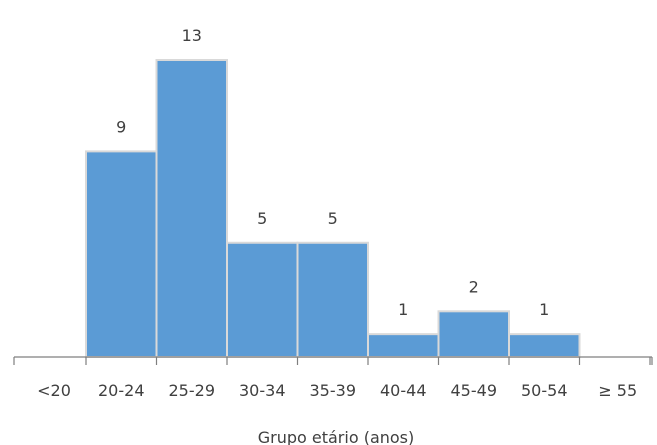 This screenshot has height=445, width=657. I want to click on x-axis-title: Grupo etário (anos), so click(336, 436).